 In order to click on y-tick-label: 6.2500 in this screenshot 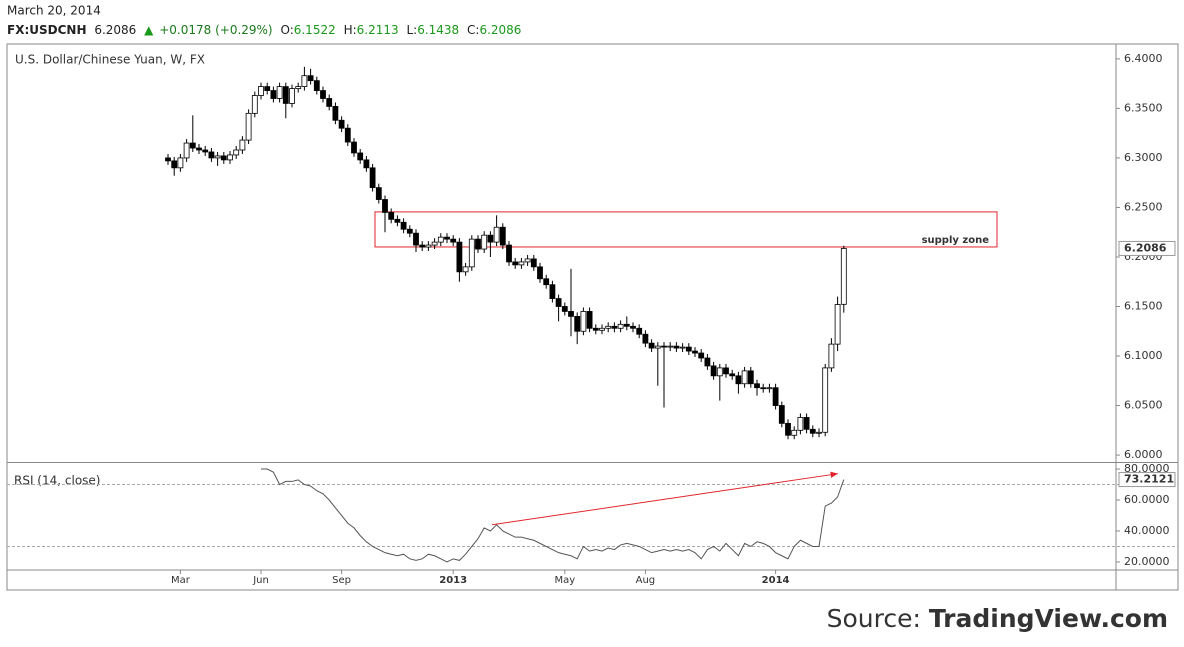, I will do `click(1143, 206)`.